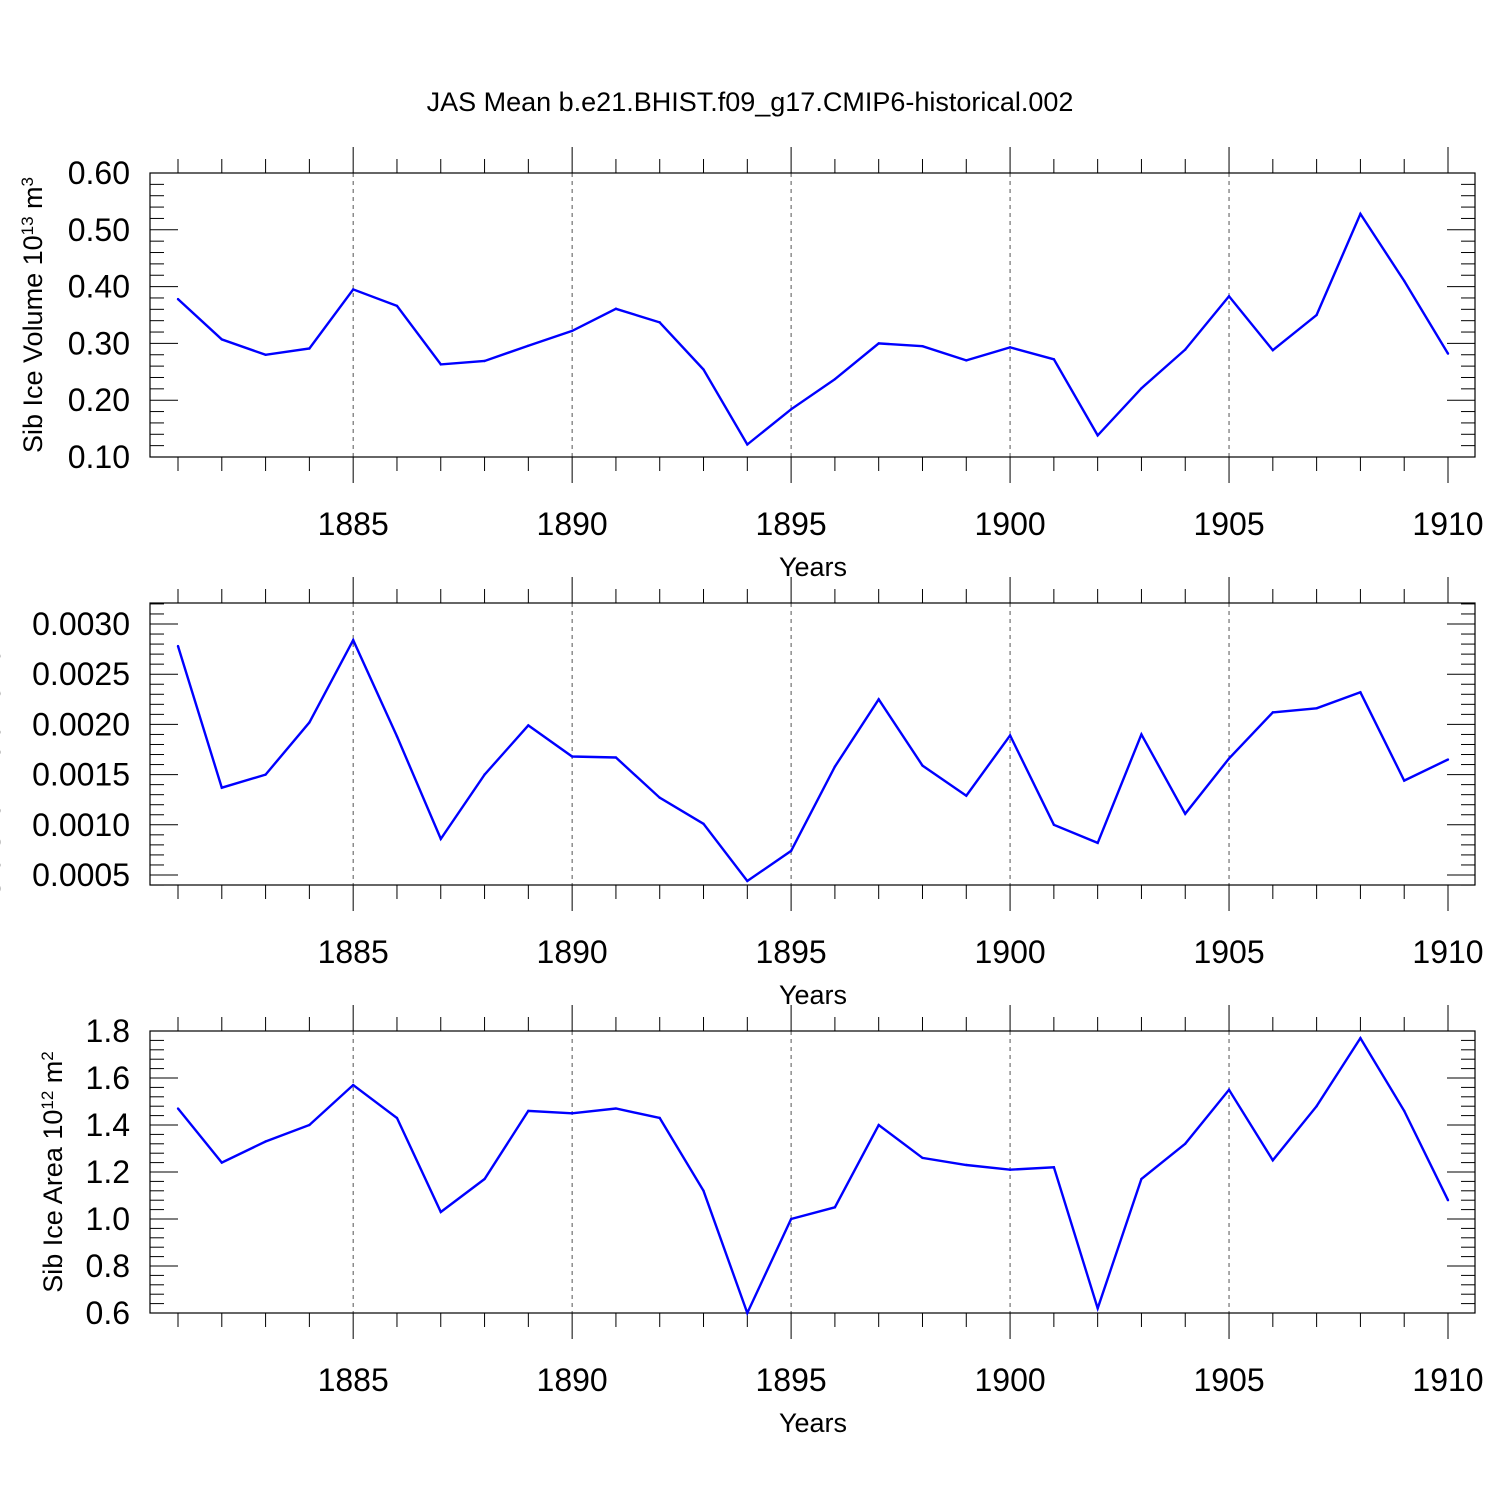 The height and width of the screenshot is (1500, 1500). What do you see at coordinates (47, 1055) in the screenshot?
I see `y-axis-label-superscript: 2` at bounding box center [47, 1055].